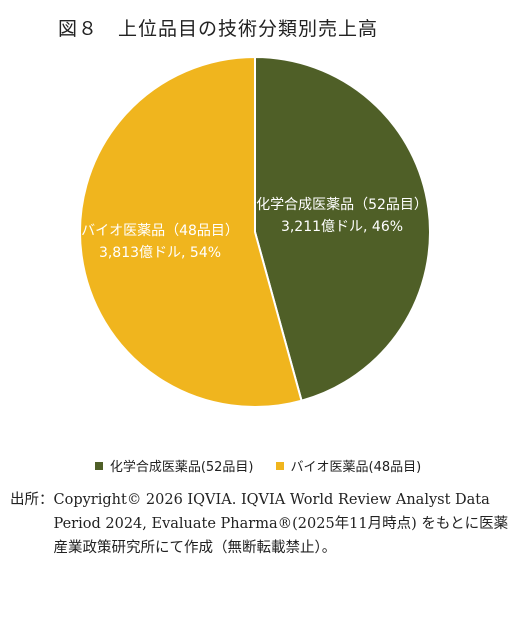 The width and height of the screenshot is (516, 628). Describe the element at coordinates (160, 231) in the screenshot. I see `pie-label-name-bio: バイオ医薬品（48品目）` at that location.